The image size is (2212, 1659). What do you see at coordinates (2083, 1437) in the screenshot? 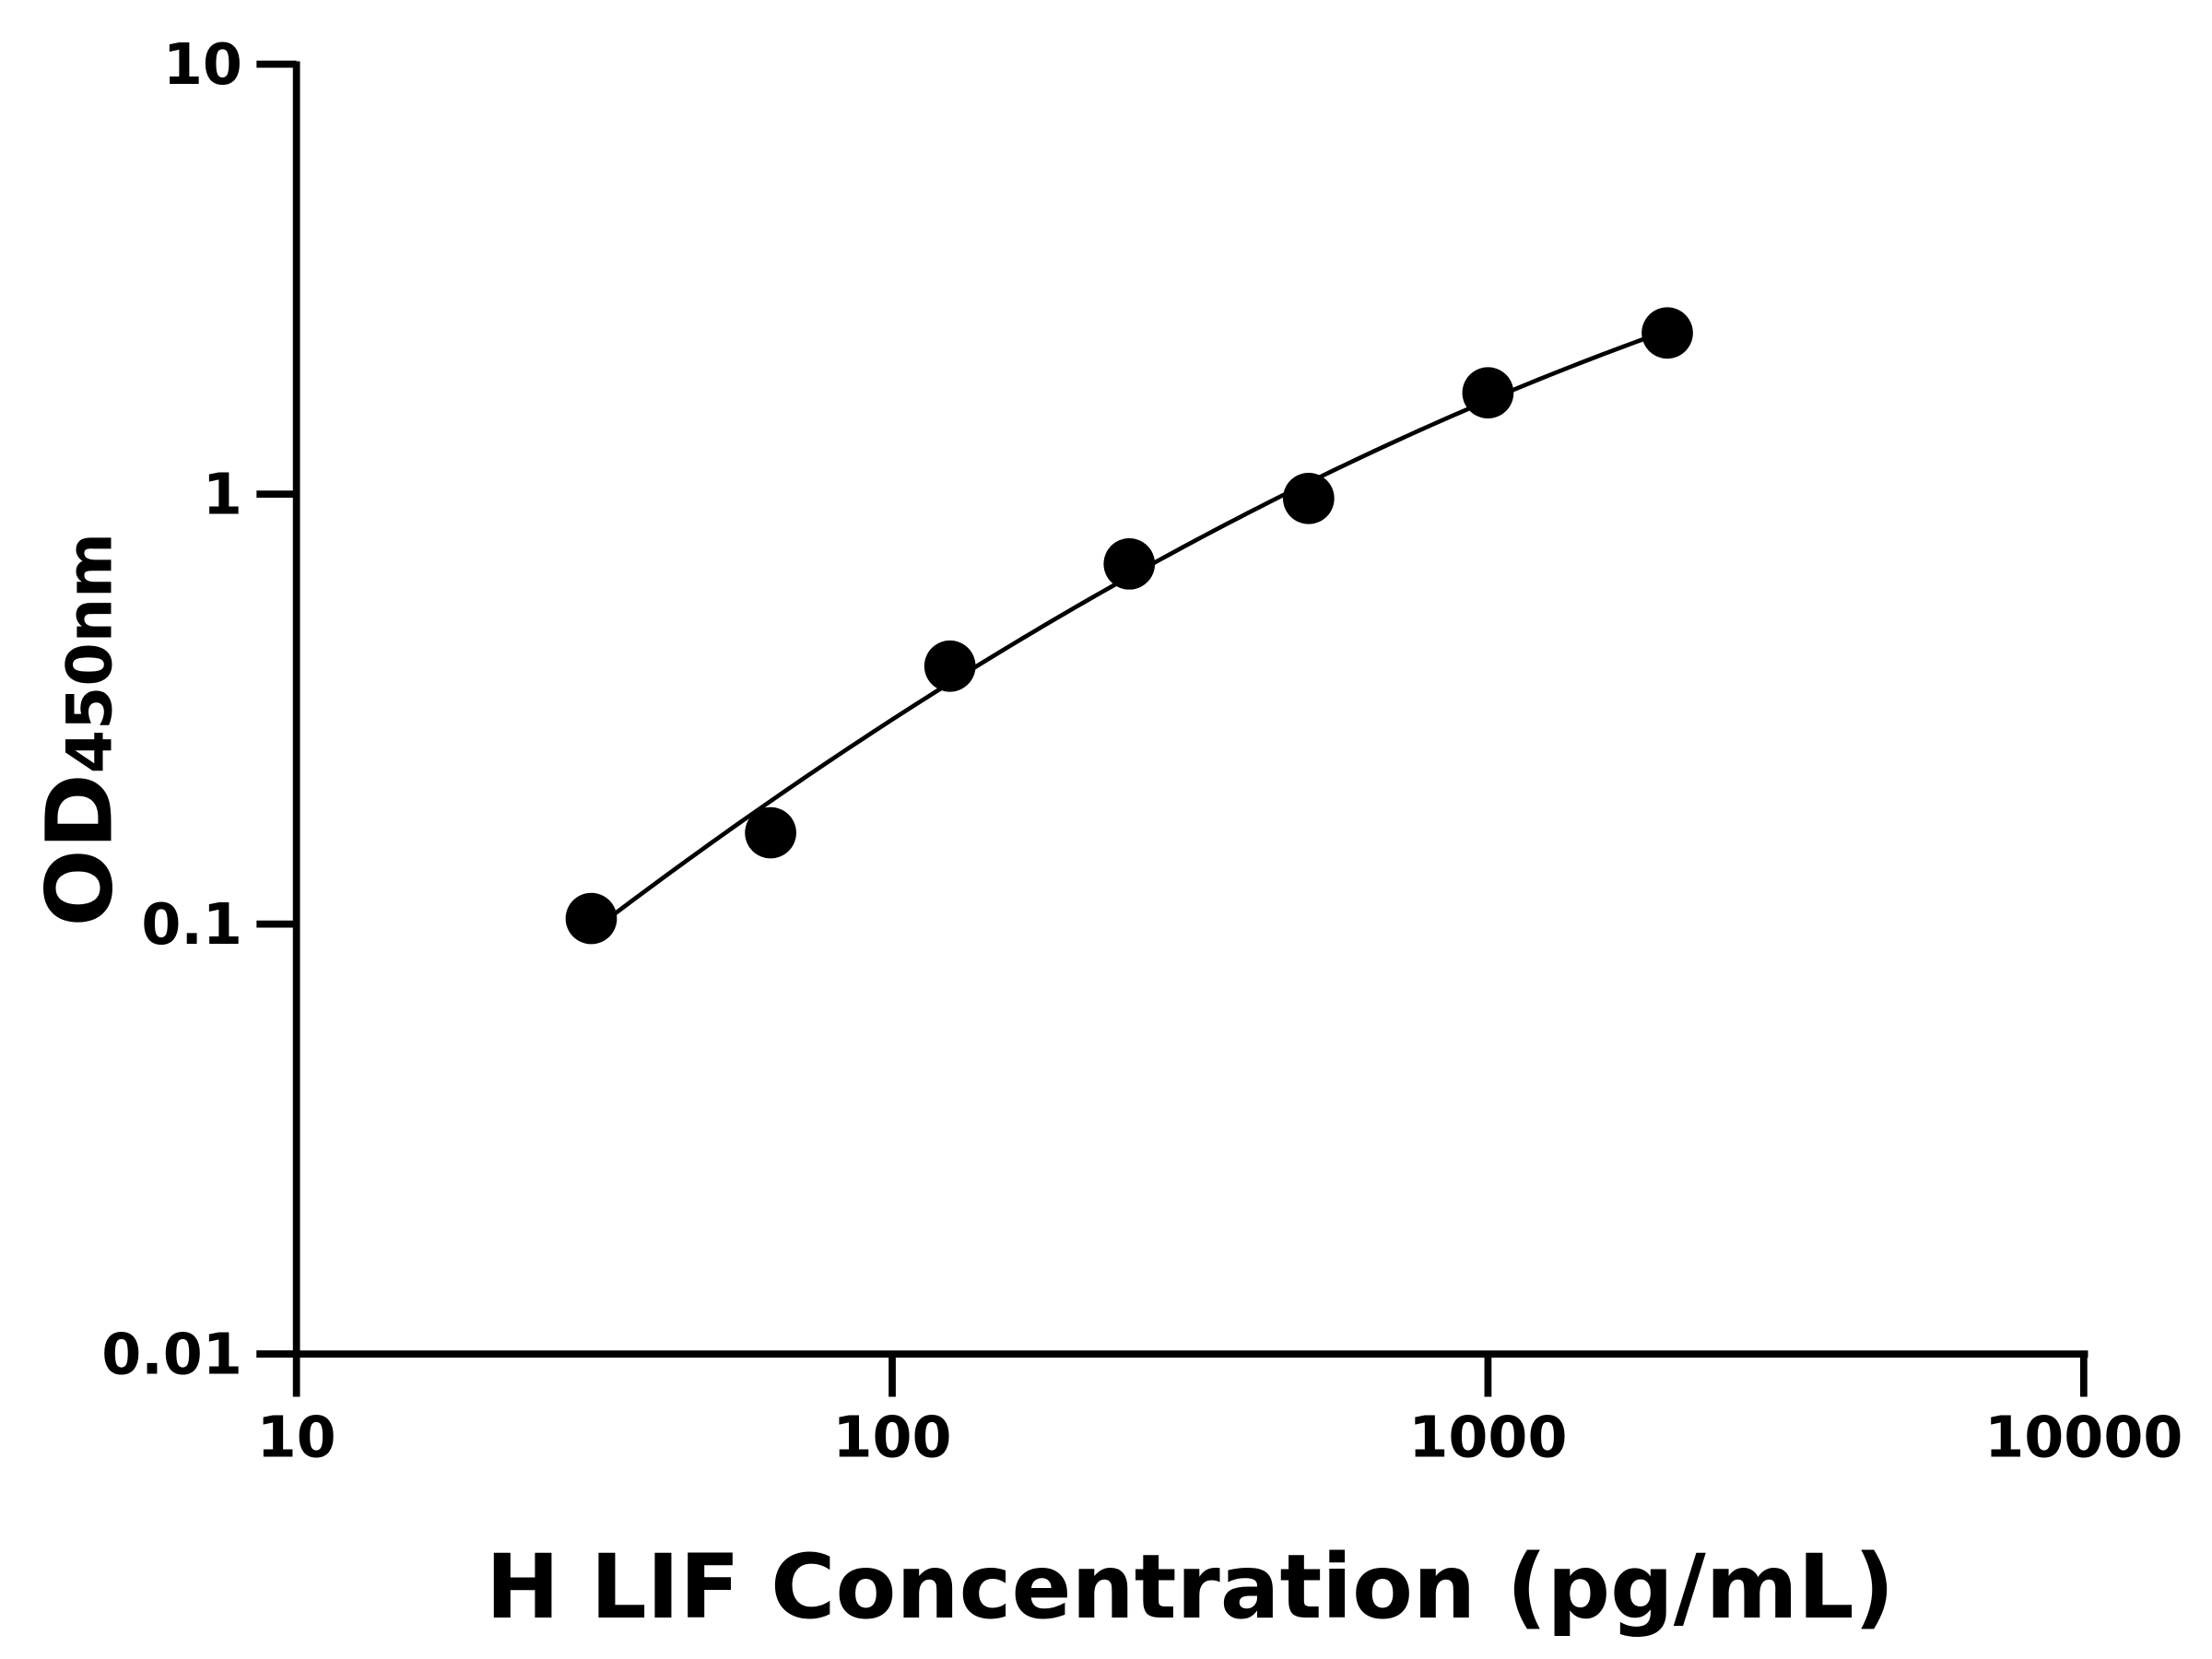
I see `x-tick-label: 10000` at bounding box center [2083, 1437].